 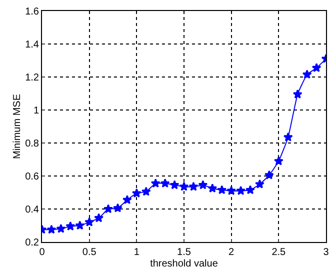 What do you see at coordinates (32, 45) in the screenshot?
I see `y-tick-label: 1.4` at bounding box center [32, 45].